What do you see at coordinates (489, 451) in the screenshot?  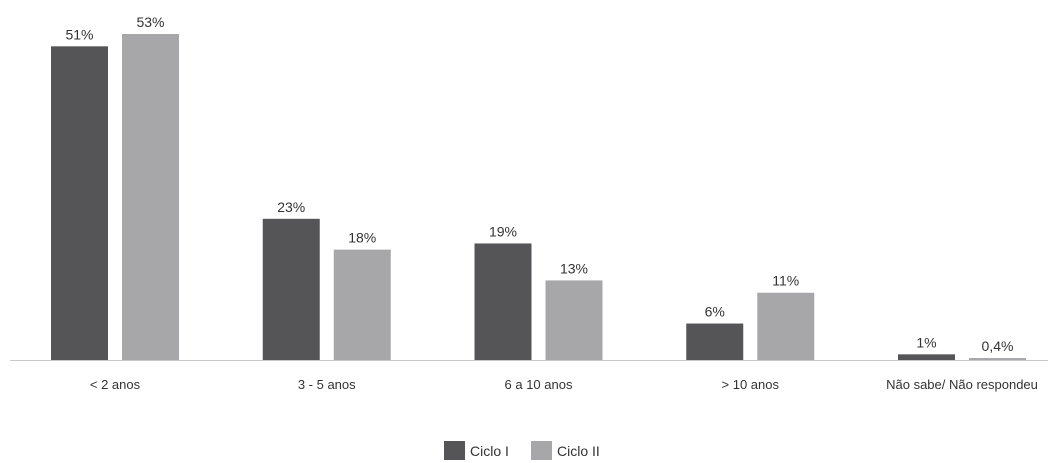 I see `legend-label-ciclo-i: Ciclo I` at bounding box center [489, 451].